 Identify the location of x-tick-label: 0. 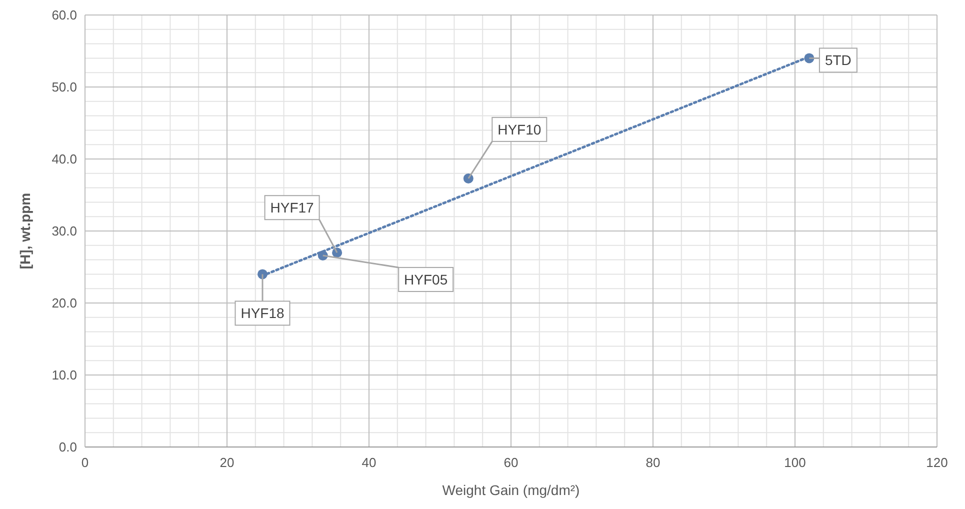
(85, 462).